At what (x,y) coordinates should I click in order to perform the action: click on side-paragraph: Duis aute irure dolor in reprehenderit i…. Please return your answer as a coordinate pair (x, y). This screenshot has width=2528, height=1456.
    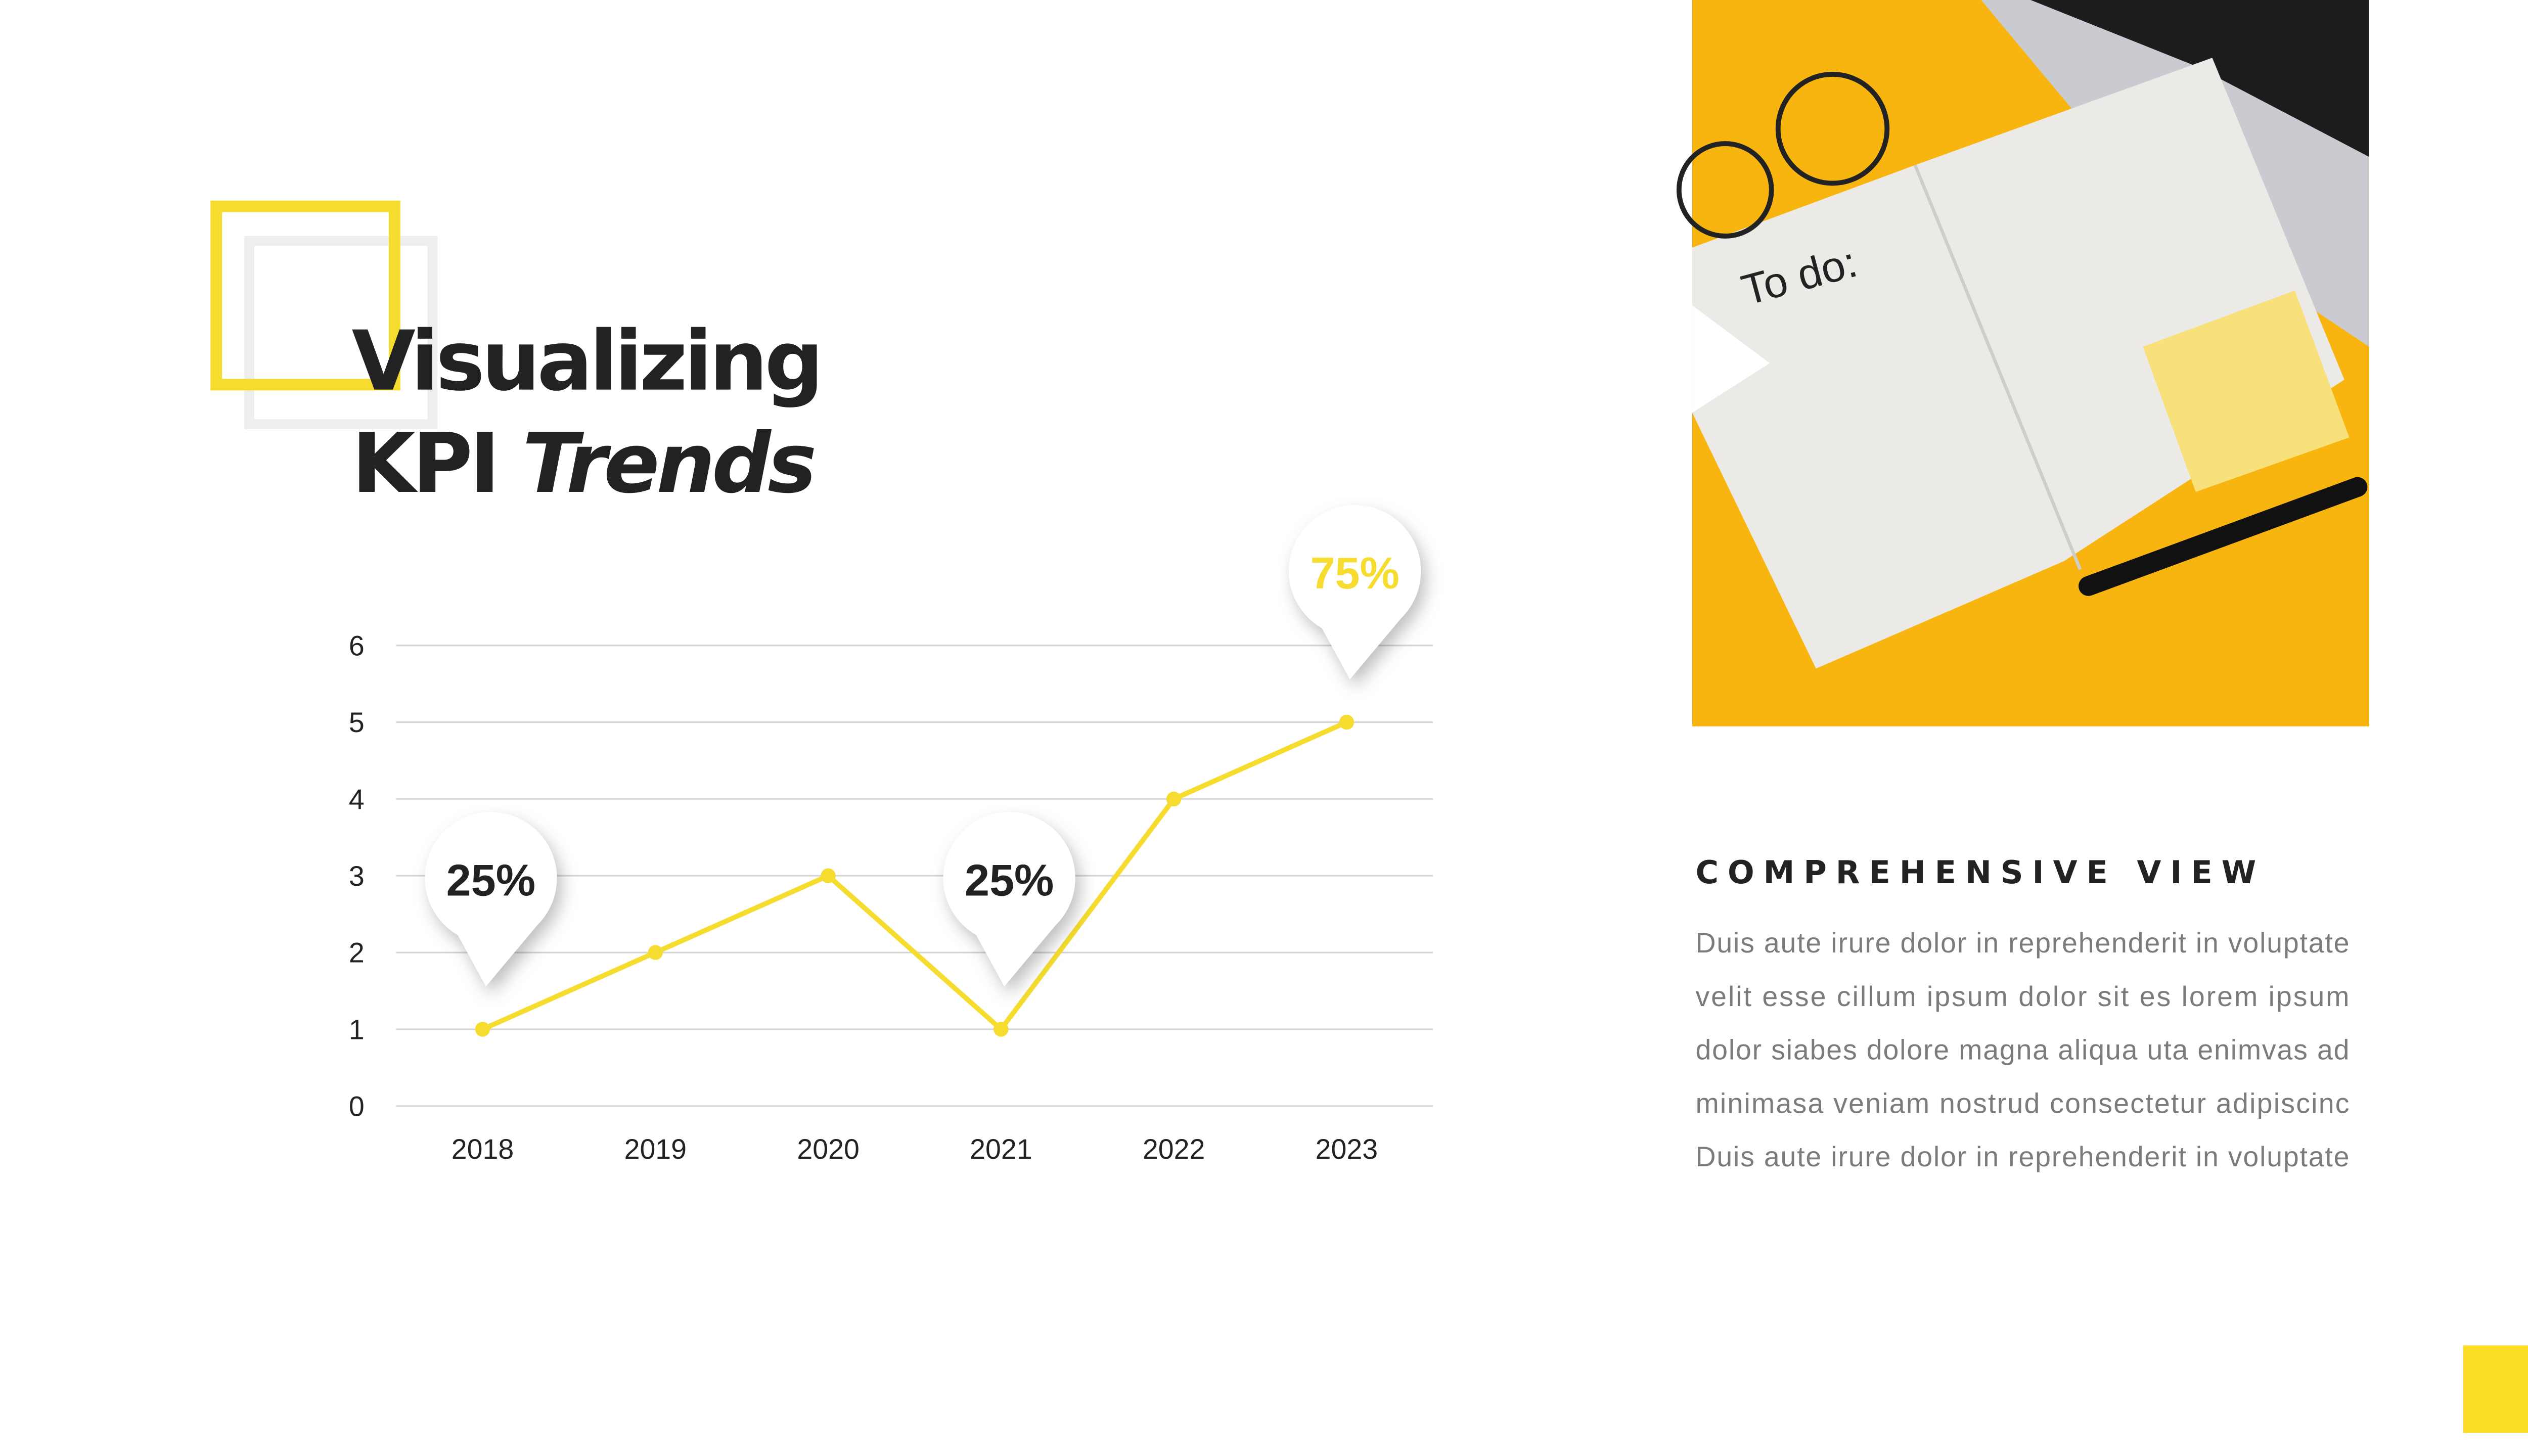
    Looking at the image, I should click on (2022, 1049).